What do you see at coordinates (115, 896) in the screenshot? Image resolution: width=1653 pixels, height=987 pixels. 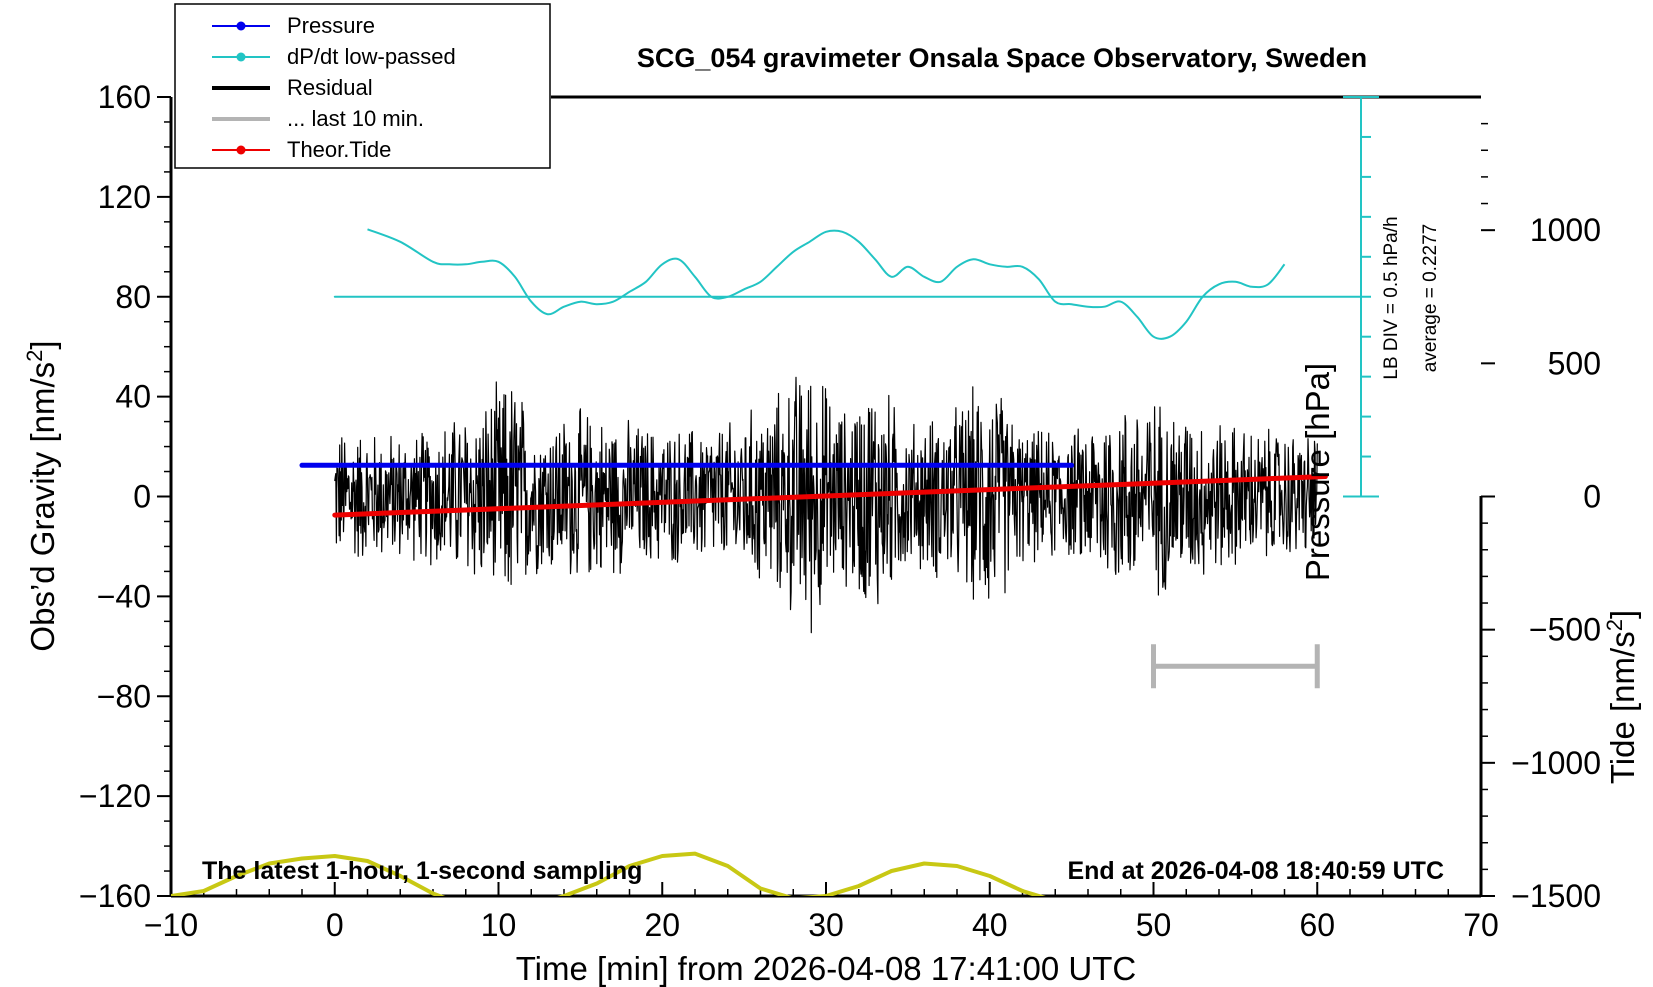 I see `y-tick-label: −160` at bounding box center [115, 896].